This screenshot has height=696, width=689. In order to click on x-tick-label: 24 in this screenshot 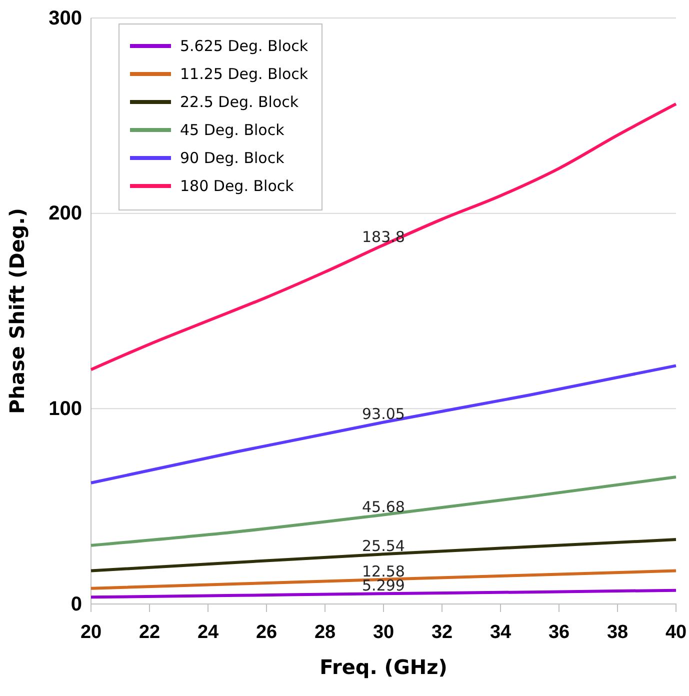, I will do `click(208, 632)`.